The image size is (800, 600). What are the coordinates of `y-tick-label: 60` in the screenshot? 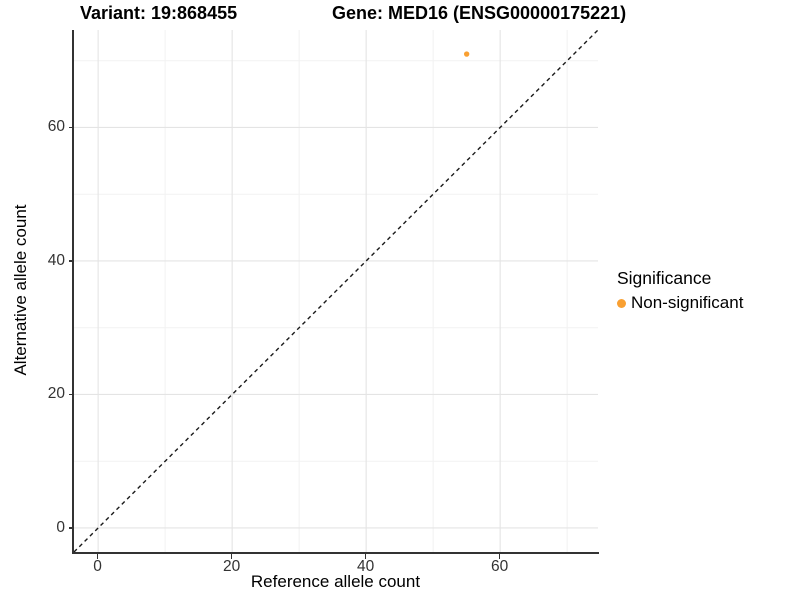 It's located at (56, 127).